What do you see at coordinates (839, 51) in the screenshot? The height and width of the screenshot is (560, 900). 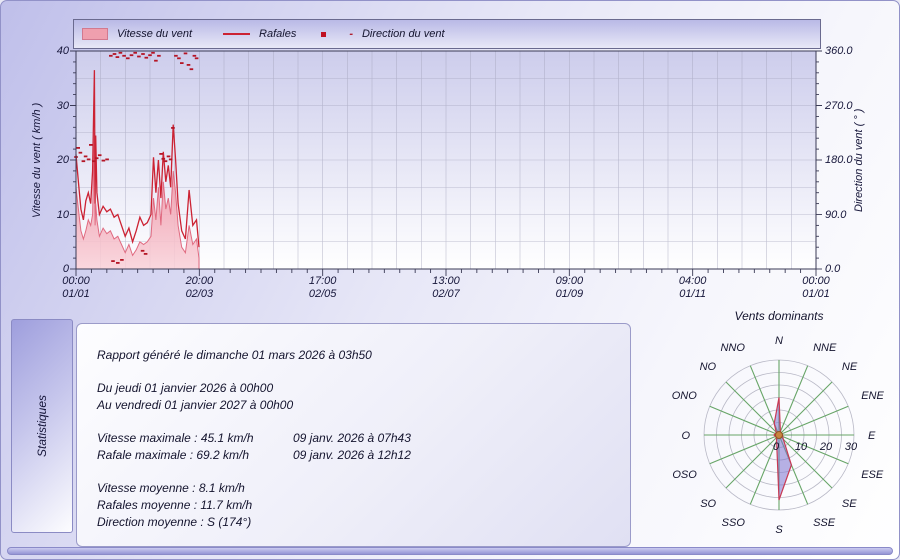 I see `y-right-tick-label: 360.0` at bounding box center [839, 51].